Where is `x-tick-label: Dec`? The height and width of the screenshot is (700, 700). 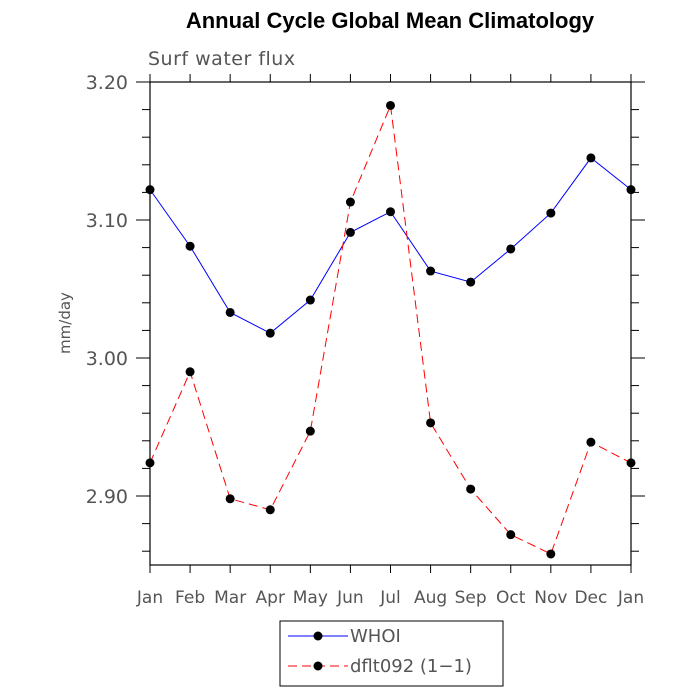 x-tick-label: Dec is located at coordinates (590, 598).